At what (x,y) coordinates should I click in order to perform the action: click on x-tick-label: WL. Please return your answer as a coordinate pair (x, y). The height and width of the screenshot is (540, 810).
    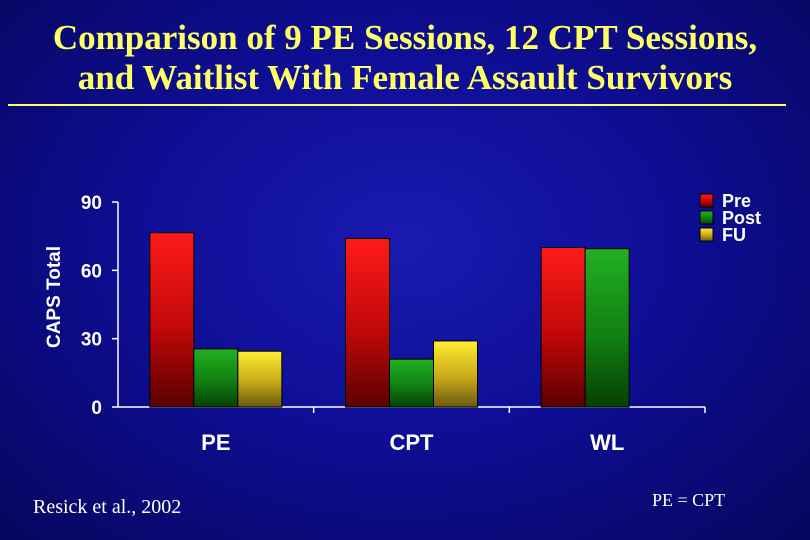
    Looking at the image, I should click on (607, 442).